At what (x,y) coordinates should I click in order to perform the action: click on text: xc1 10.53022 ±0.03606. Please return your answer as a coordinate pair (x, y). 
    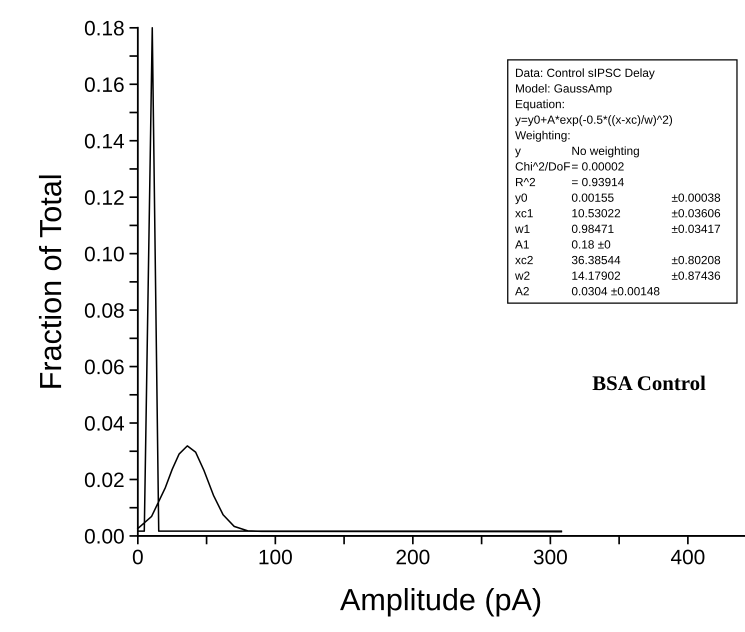
    Looking at the image, I should click on (617, 213).